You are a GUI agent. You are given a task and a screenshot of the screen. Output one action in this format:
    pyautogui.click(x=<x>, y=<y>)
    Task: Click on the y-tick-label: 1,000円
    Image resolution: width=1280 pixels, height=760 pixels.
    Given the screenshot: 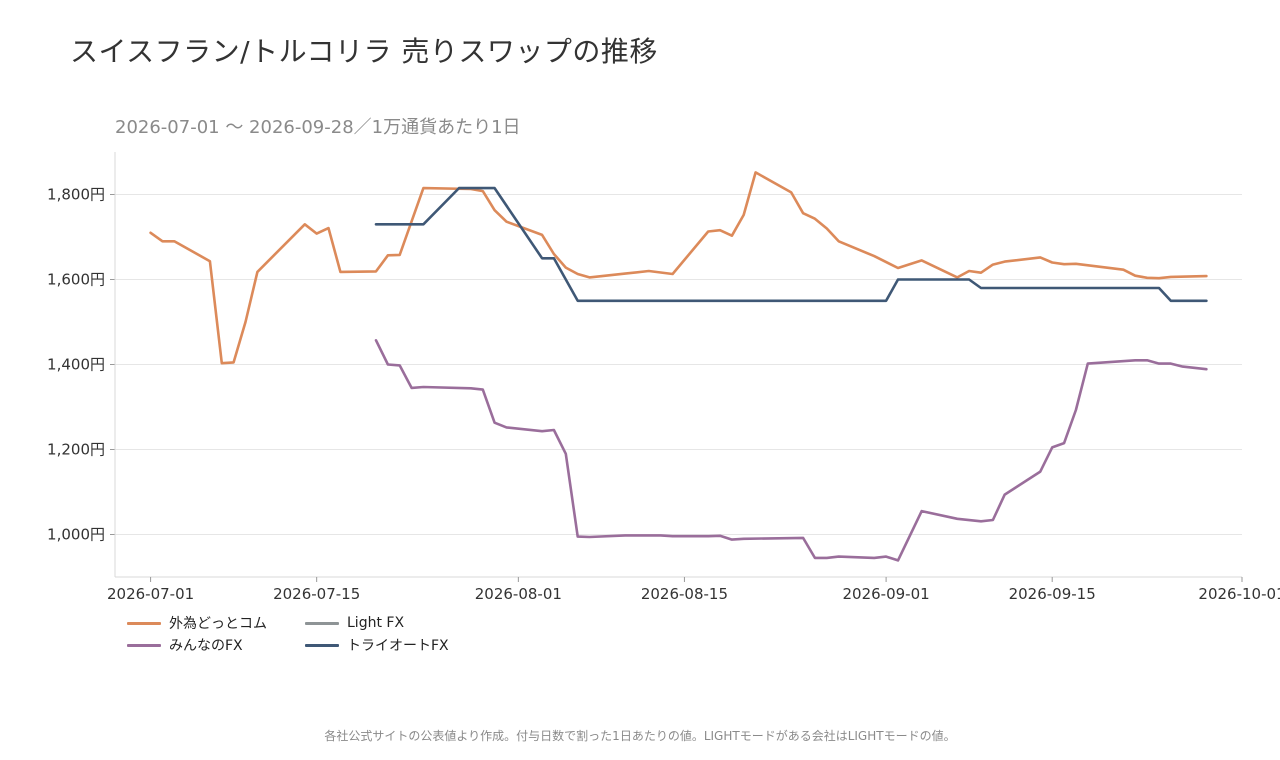 What is the action you would take?
    pyautogui.click(x=76, y=535)
    